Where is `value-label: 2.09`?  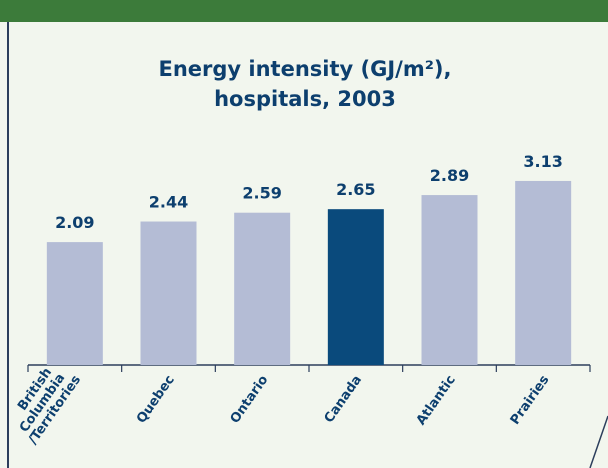 value-label: 2.09 is located at coordinates (74, 222).